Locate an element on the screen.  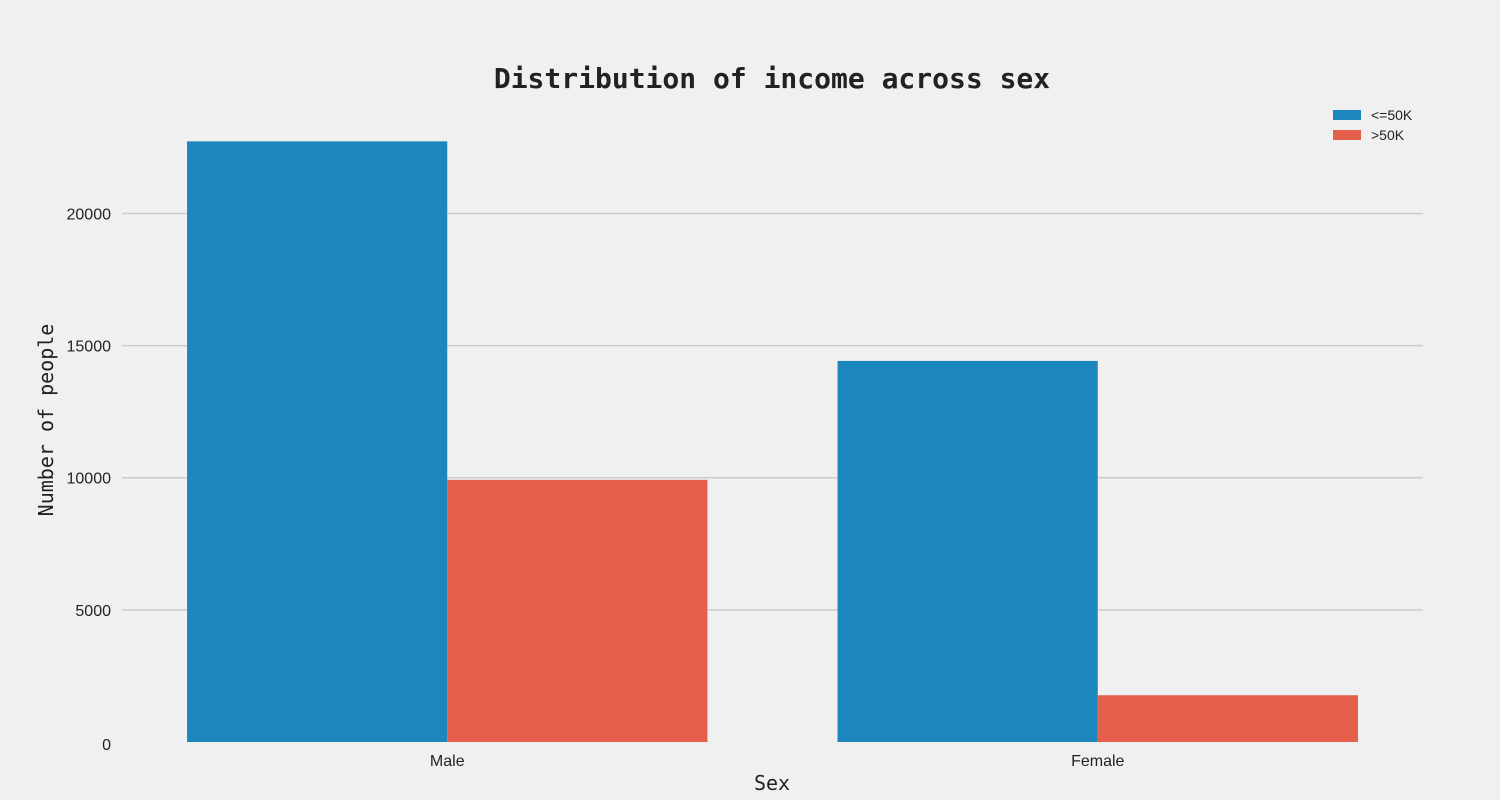
x-tick-label: Male is located at coordinates (447, 761).